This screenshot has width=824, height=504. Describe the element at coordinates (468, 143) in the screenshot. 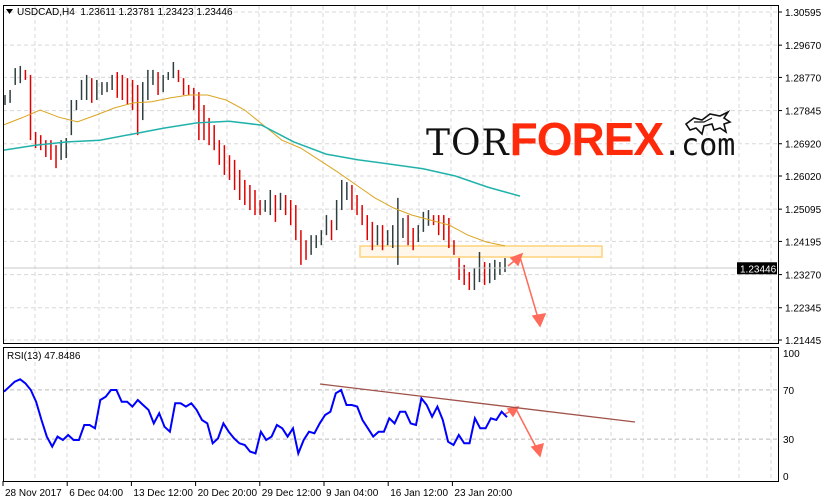

I see `logo-tor: TOR` at that location.